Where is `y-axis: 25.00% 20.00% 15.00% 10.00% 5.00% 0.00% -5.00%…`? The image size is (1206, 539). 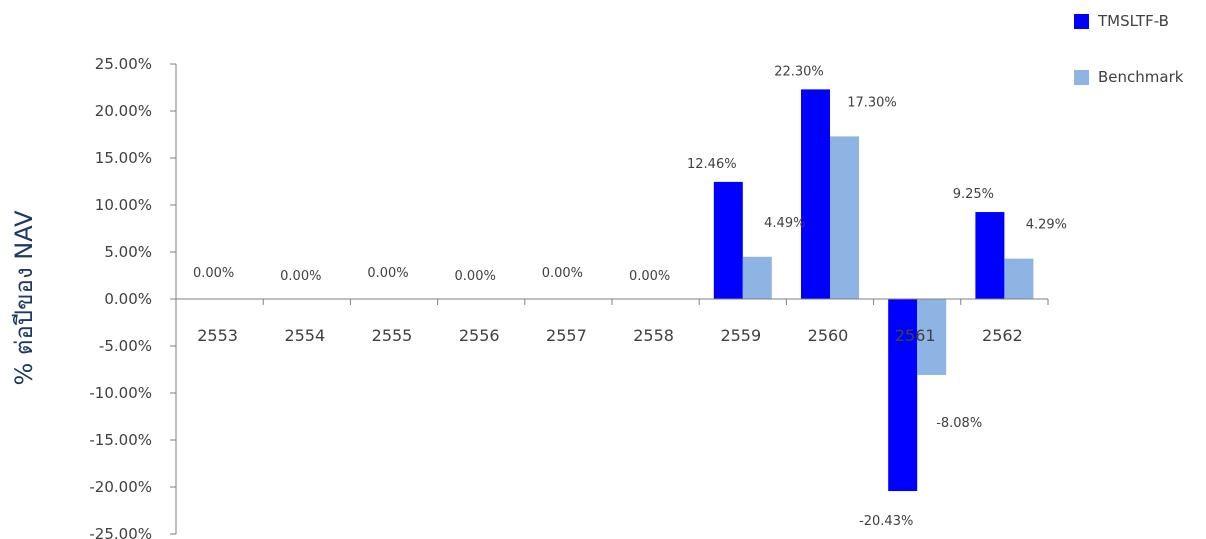 y-axis: 25.00% 20.00% 15.00% 10.00% 5.00% 0.00% -5.00%… is located at coordinates (133, 297).